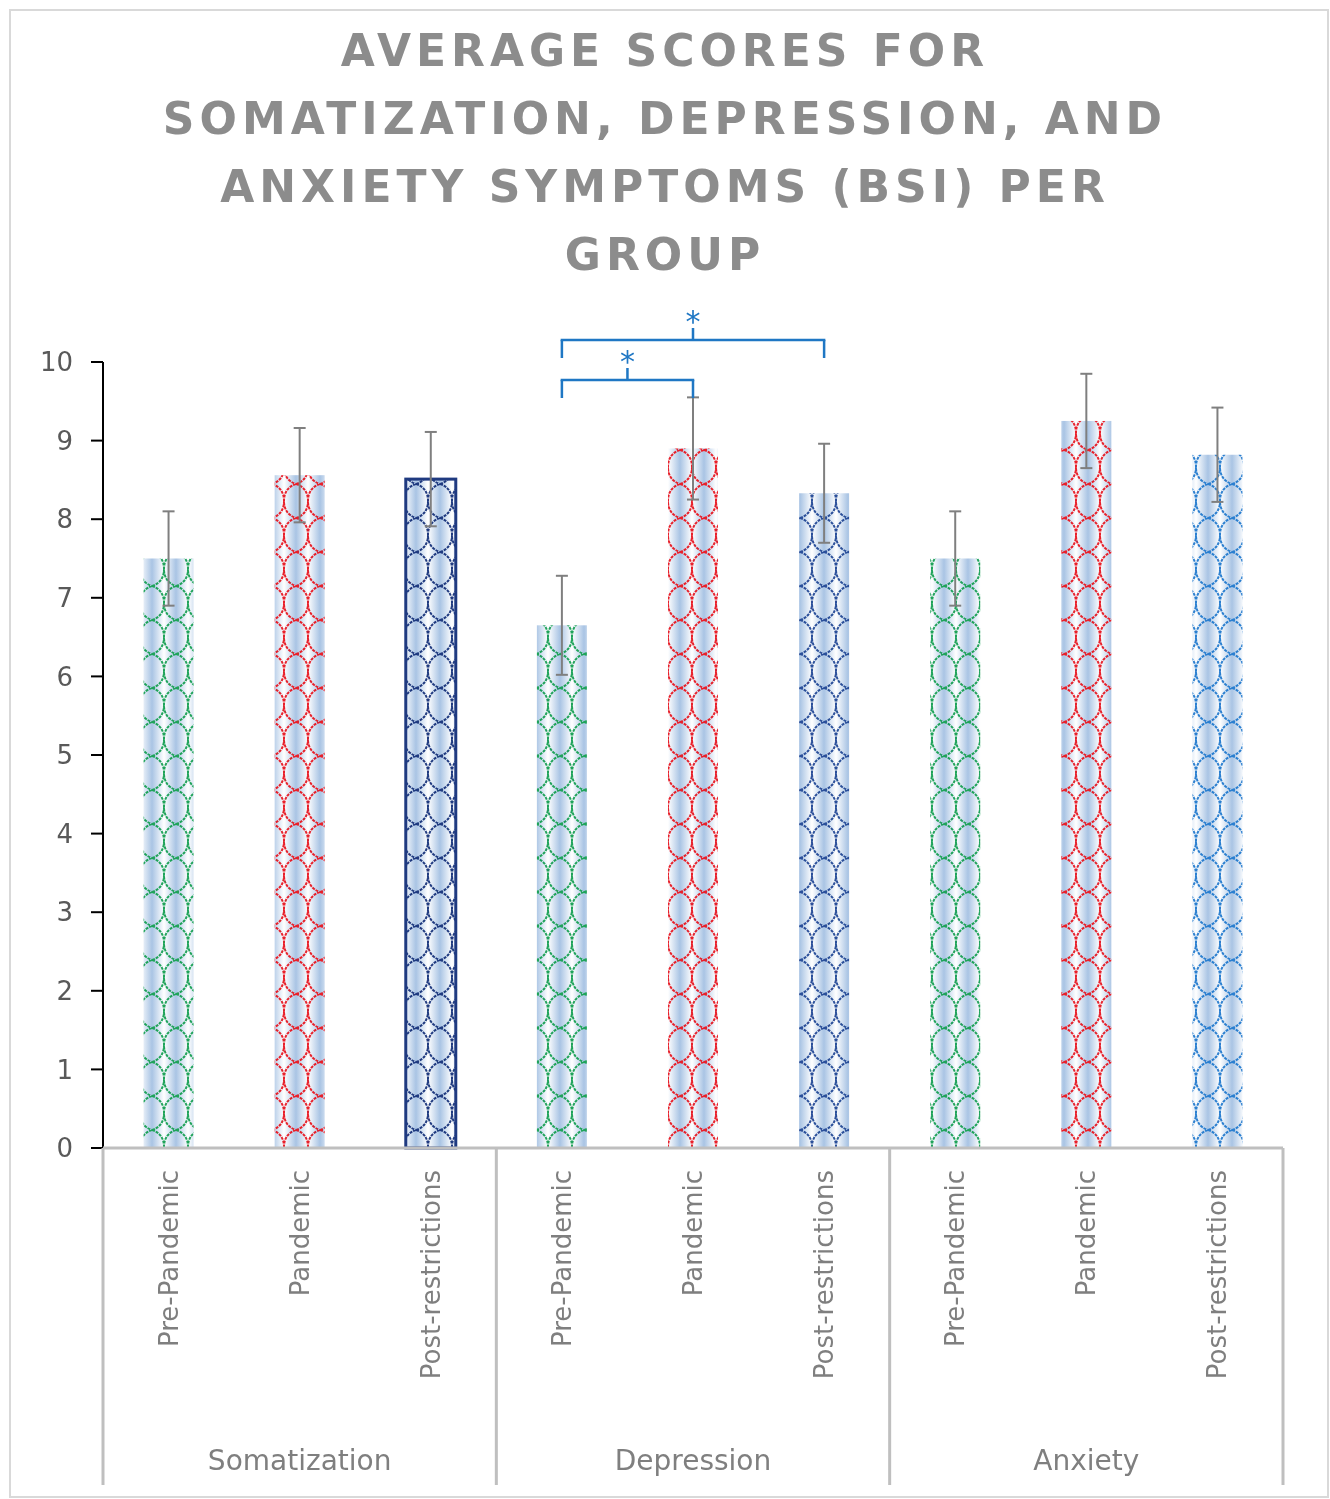 The height and width of the screenshot is (1499, 1330). I want to click on y-tick-label: 10, so click(56, 362).